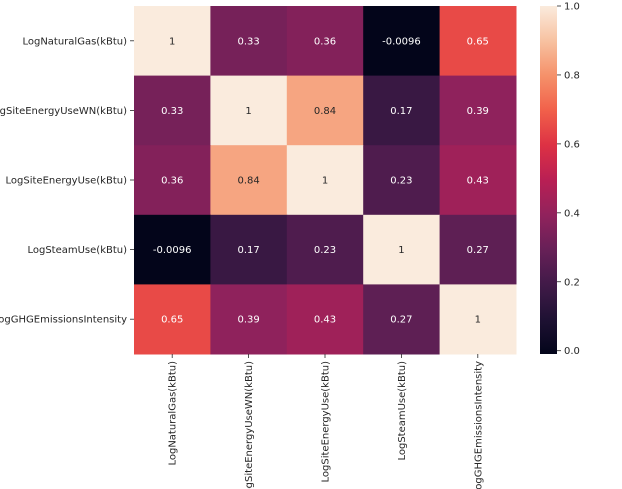 Image resolution: width=622 pixels, height=489 pixels. I want to click on cell-value-3-0: -0.0096, so click(172, 250).